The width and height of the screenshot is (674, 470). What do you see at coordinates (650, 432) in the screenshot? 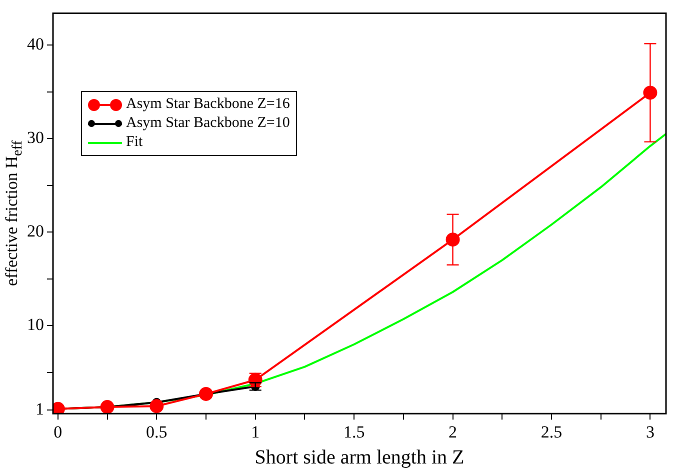
I see `x-tick-label: 3` at bounding box center [650, 432].